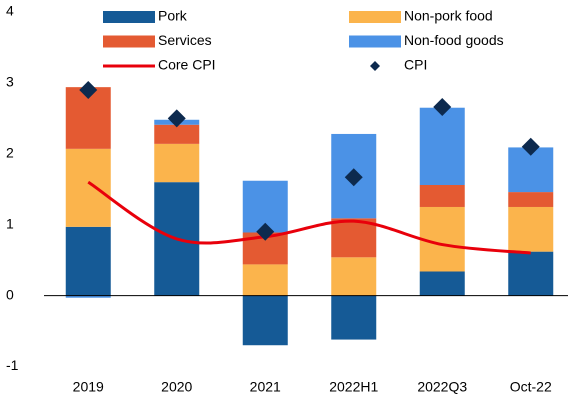 This screenshot has height=400, width=571. I want to click on y-tick-label: -1, so click(12, 365).